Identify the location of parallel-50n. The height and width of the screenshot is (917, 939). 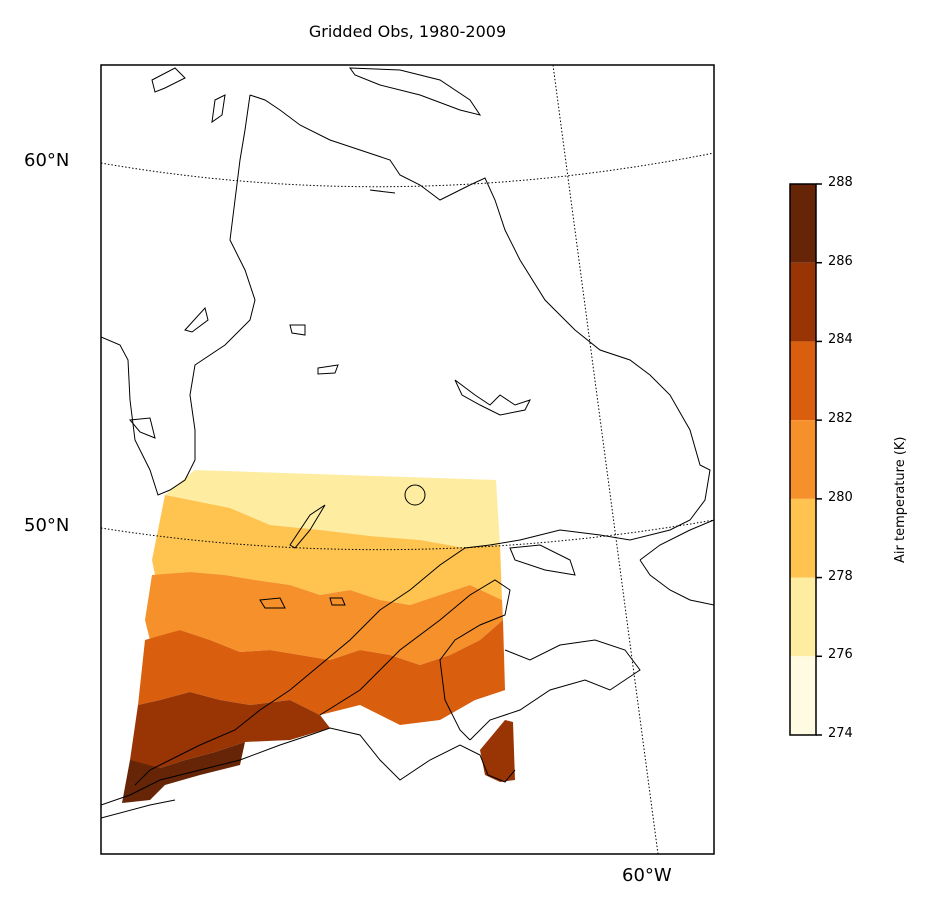
(407, 535).